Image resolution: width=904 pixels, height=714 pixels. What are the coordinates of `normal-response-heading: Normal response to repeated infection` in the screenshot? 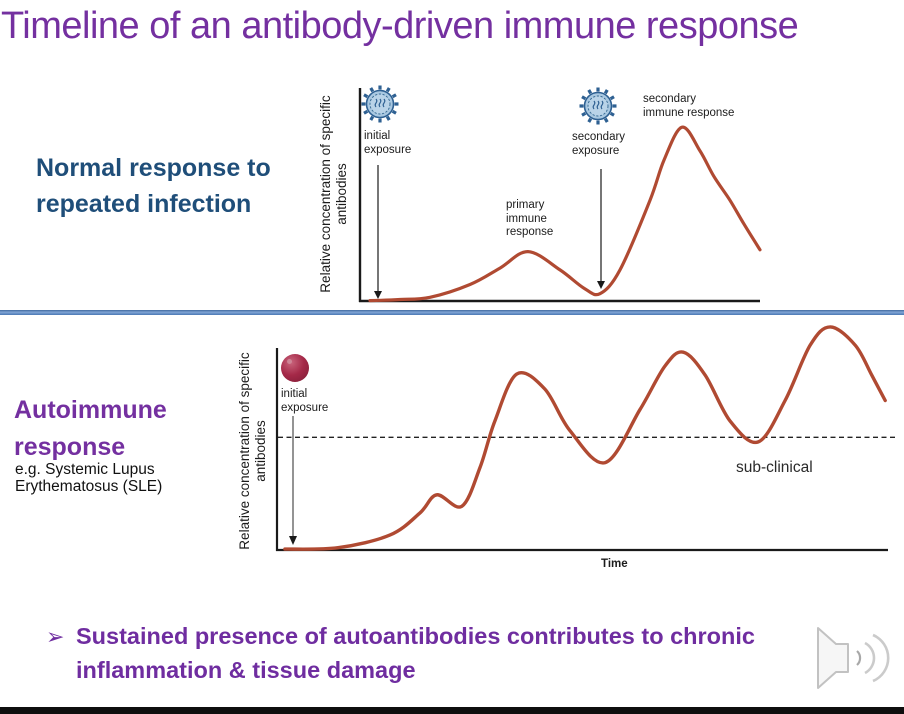 It's located at (153, 186).